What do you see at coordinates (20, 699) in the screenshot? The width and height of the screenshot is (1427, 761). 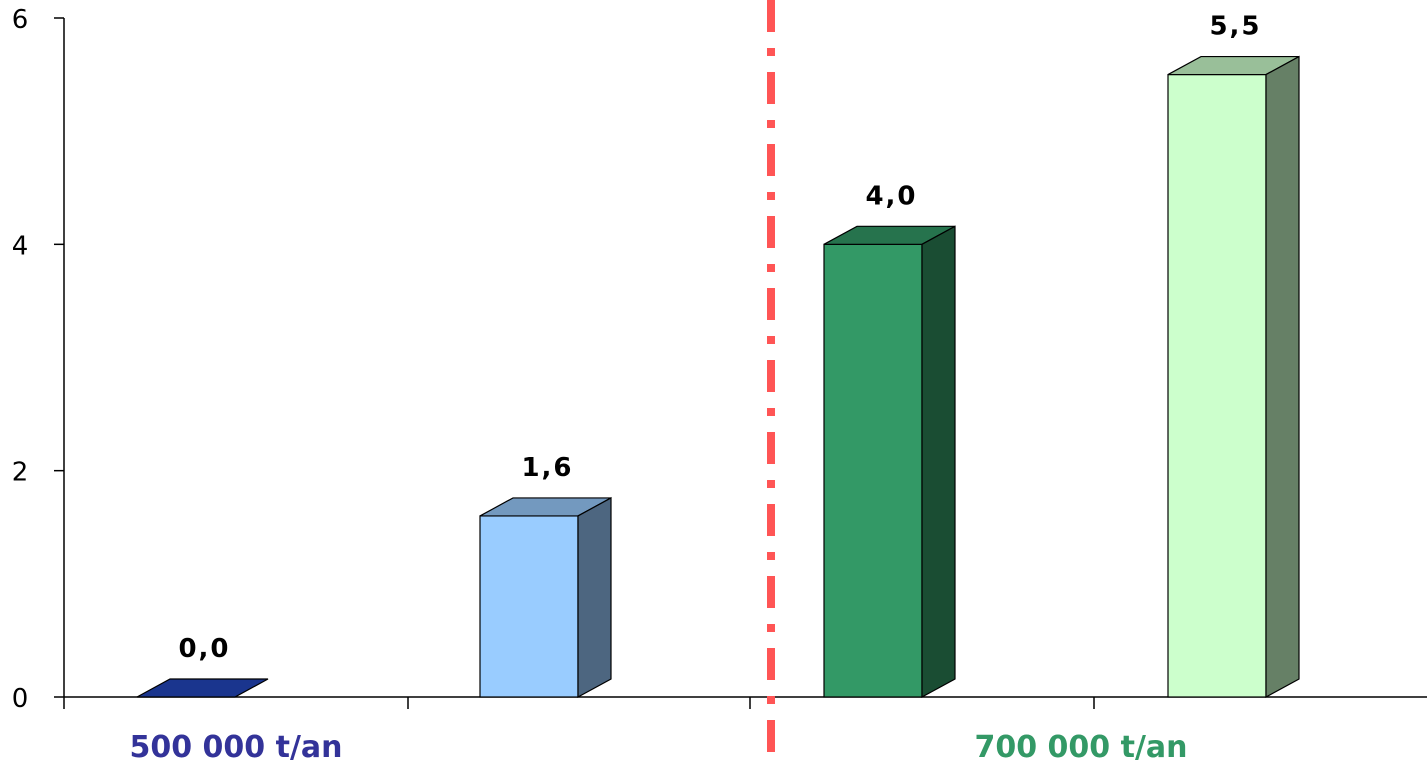 I see `y-tick-label: 0` at bounding box center [20, 699].